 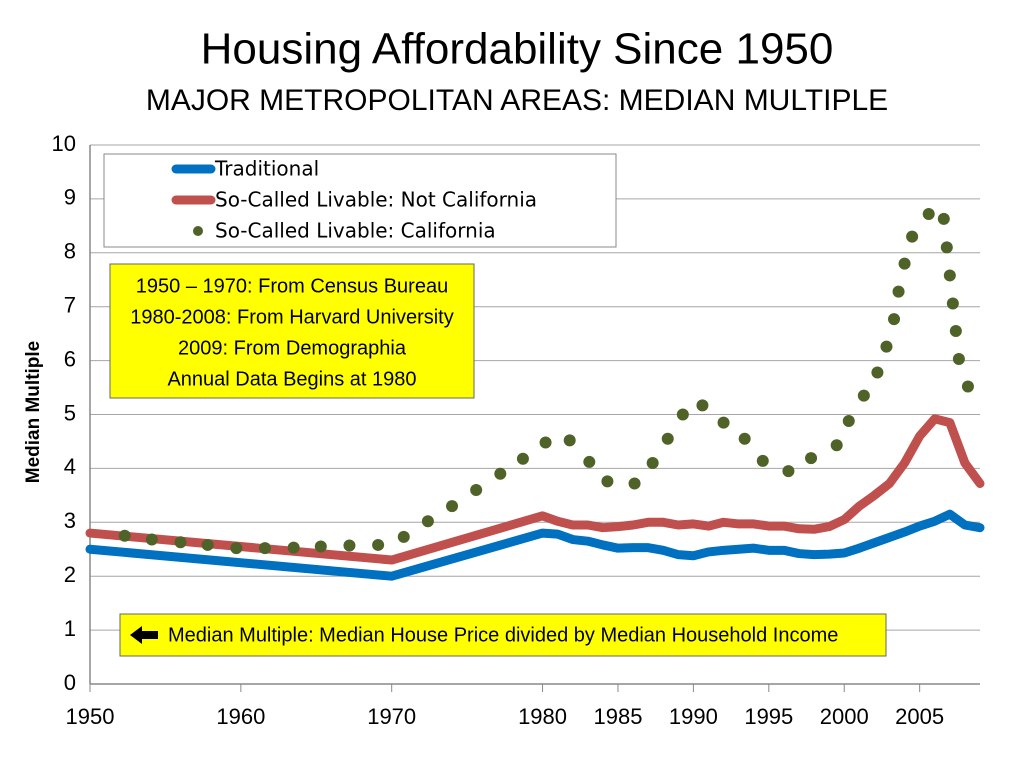 What do you see at coordinates (542, 716) in the screenshot?
I see `x-tick-label: 1980` at bounding box center [542, 716].